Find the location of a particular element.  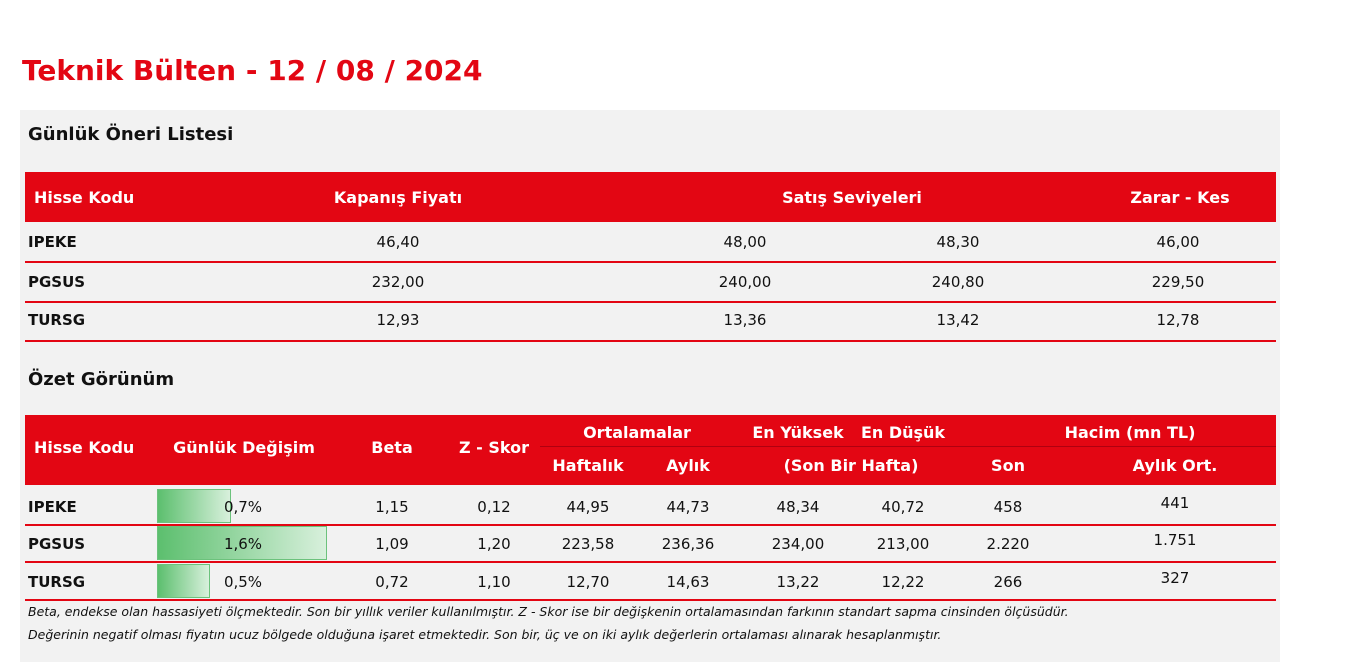

column-header: Aylık Ort. is located at coordinates (1175, 465).